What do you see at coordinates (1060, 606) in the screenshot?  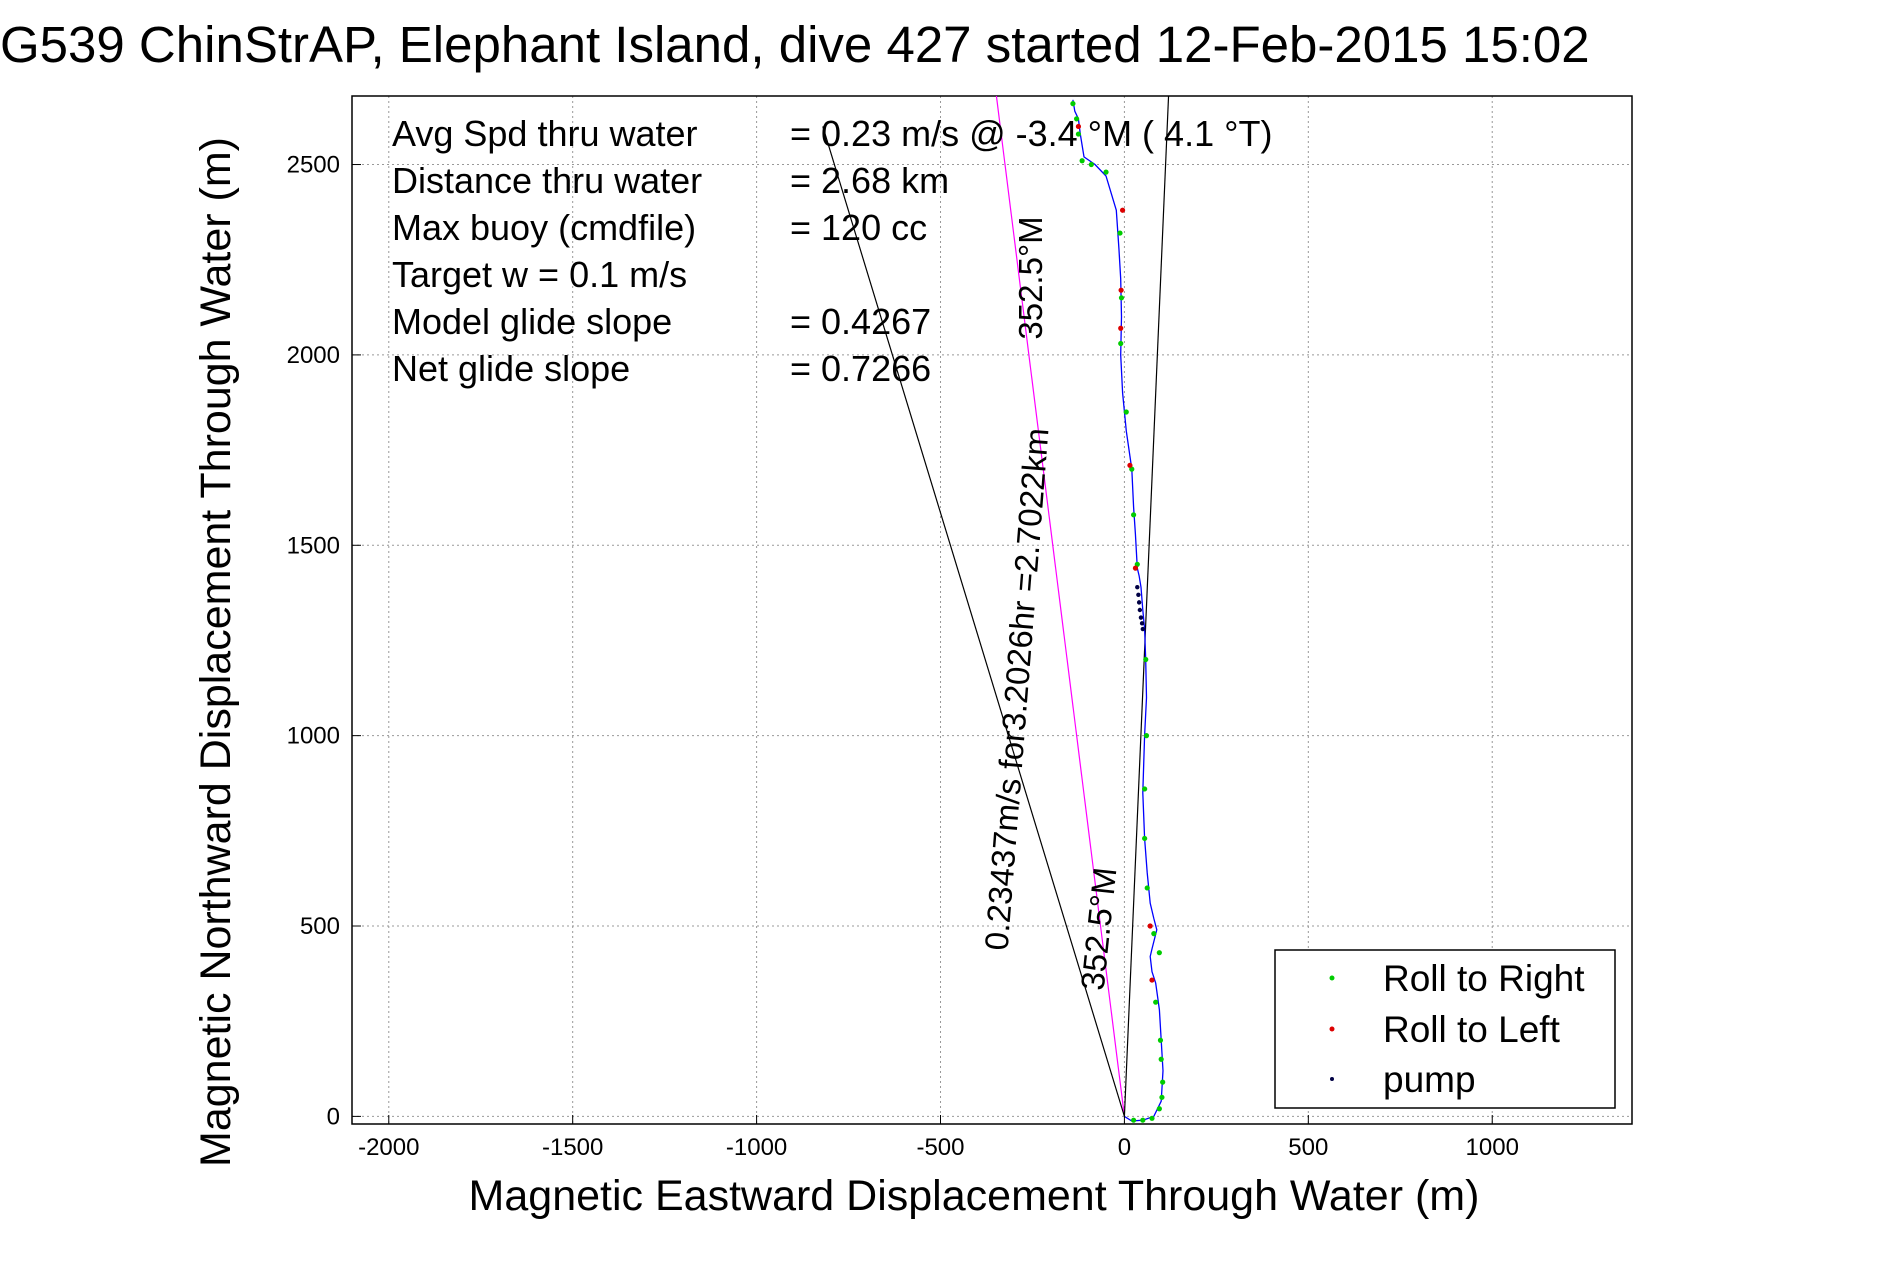 I see `reference-line-heading` at bounding box center [1060, 606].